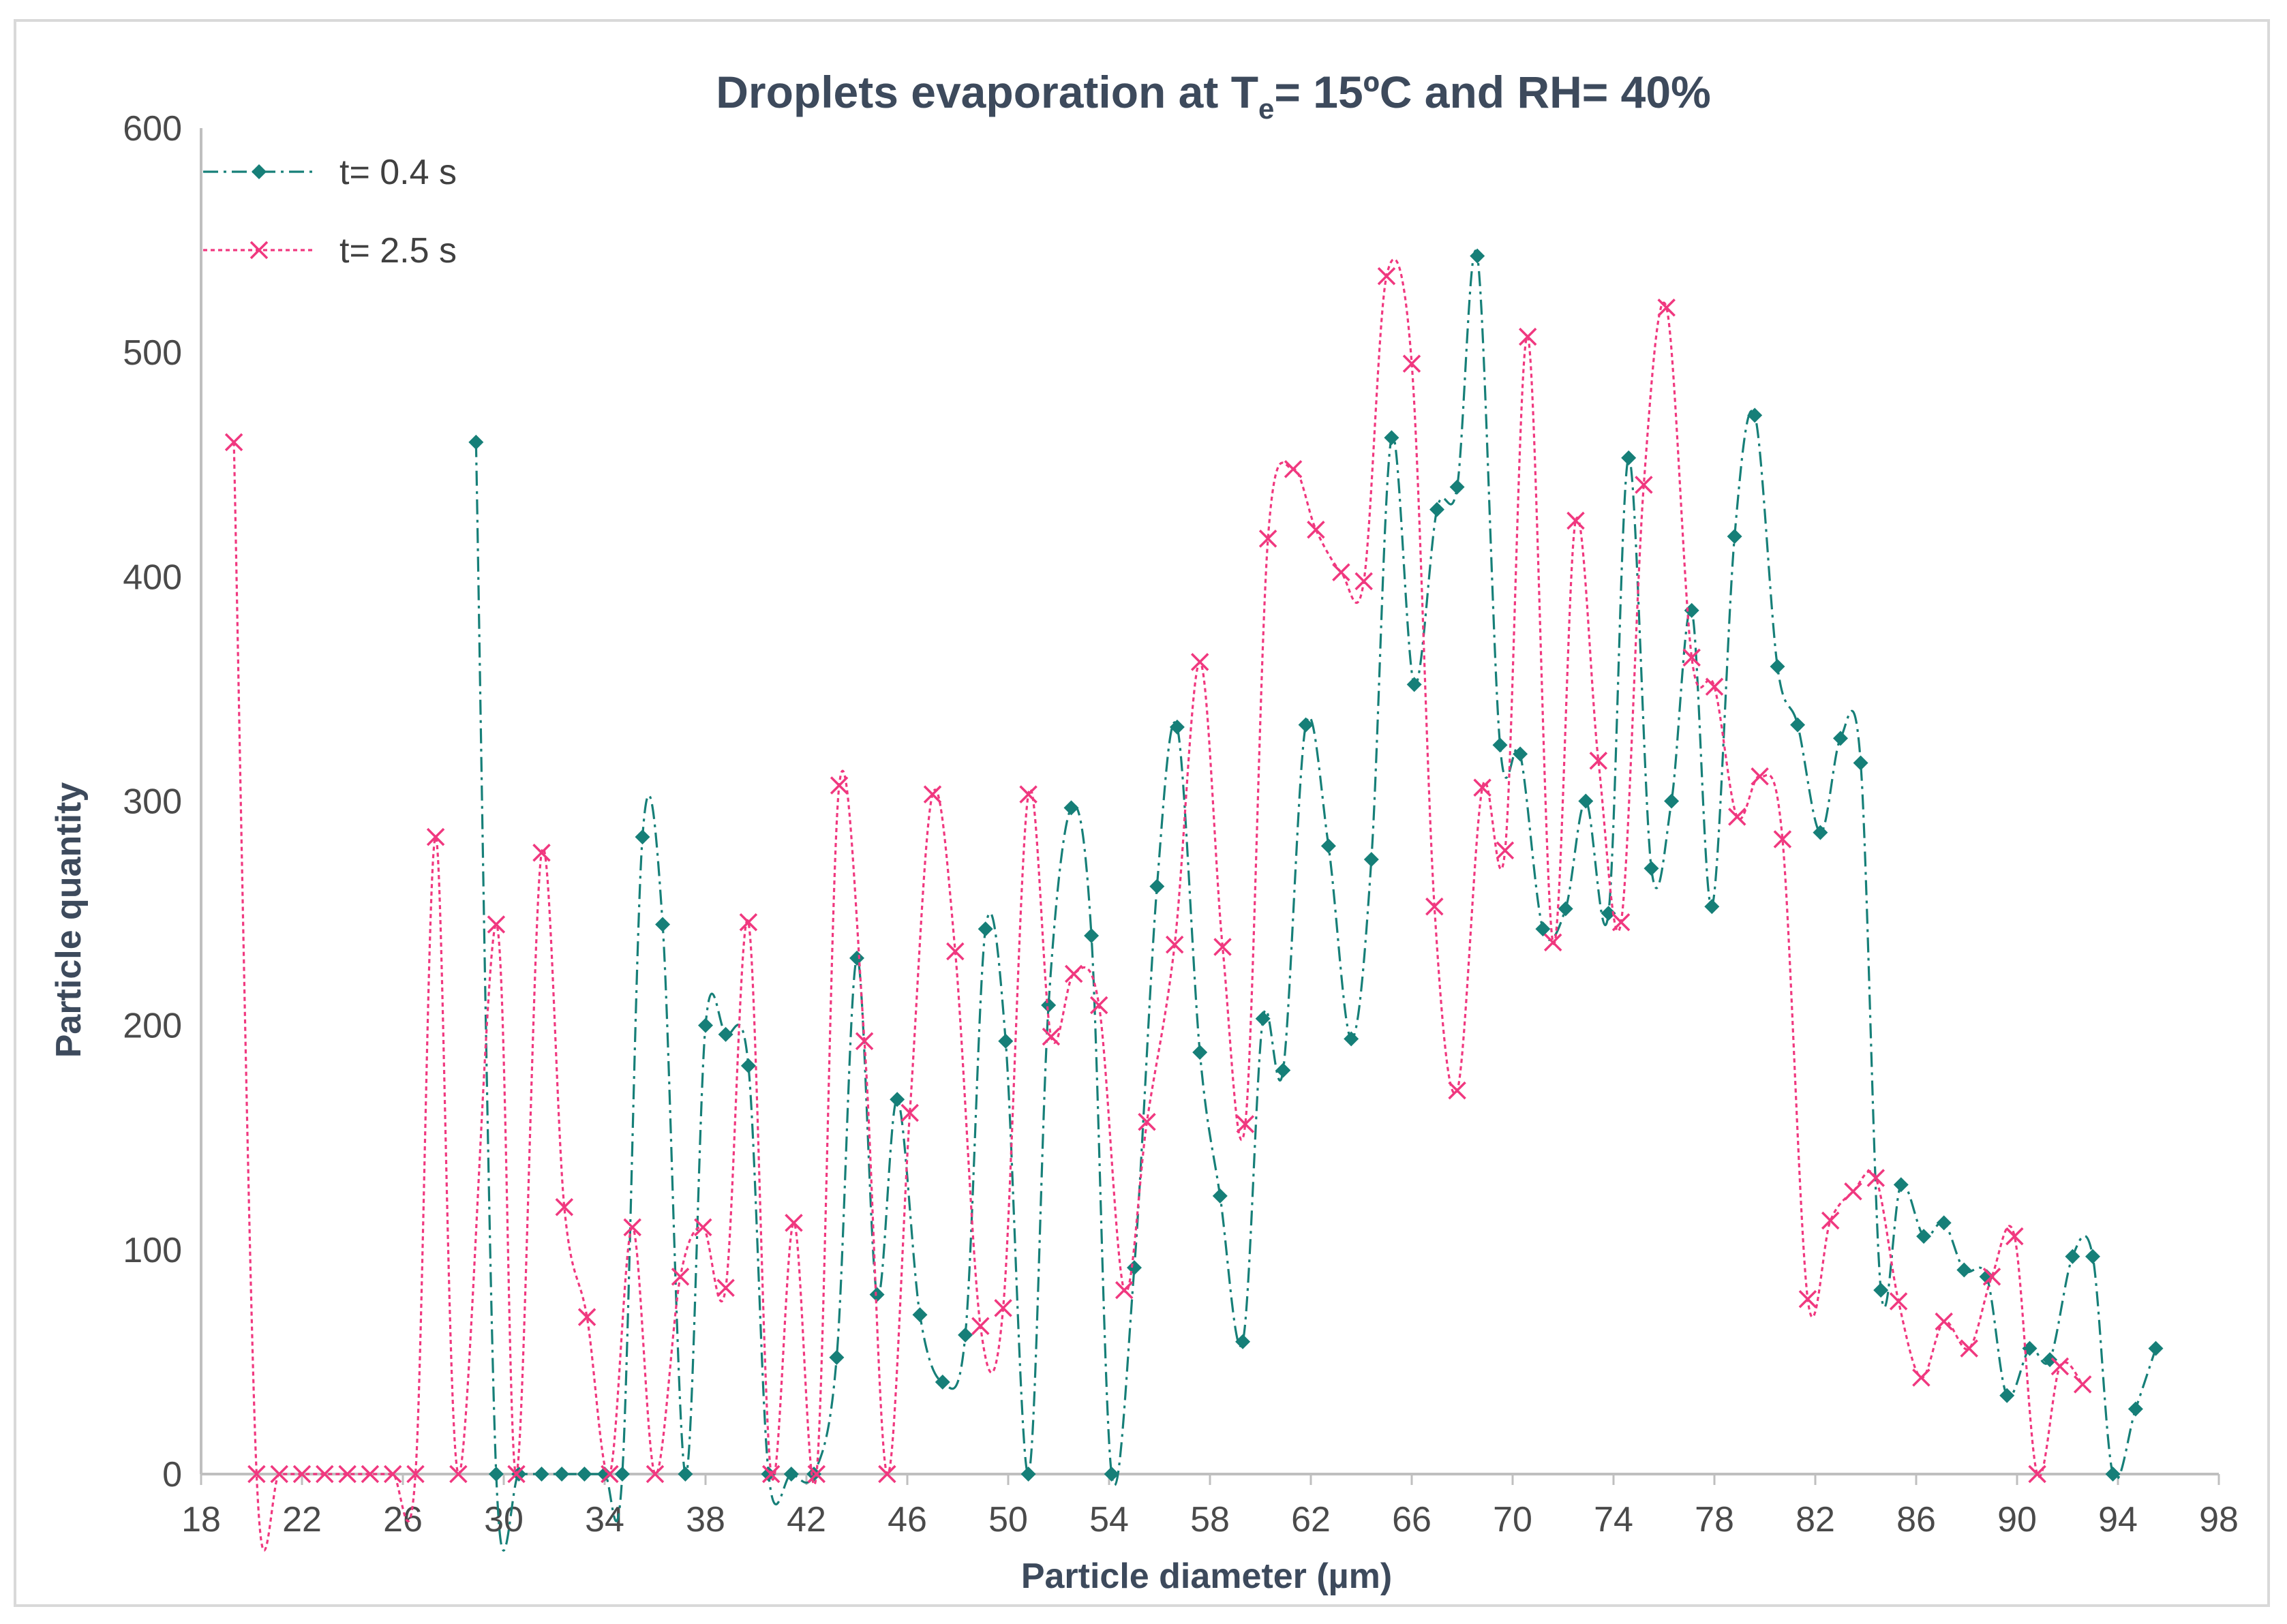  I want to click on x-tick-label: 66, so click(1412, 1519).